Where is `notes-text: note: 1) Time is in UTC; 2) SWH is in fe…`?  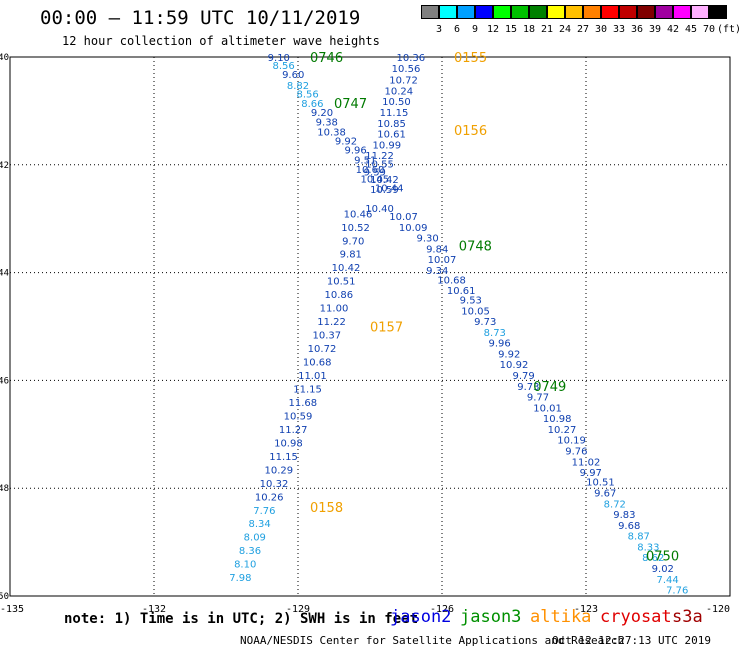
notes-text: note: 1) Time is in UTC; 2) SWH is in fe… is located at coordinates (241, 619).